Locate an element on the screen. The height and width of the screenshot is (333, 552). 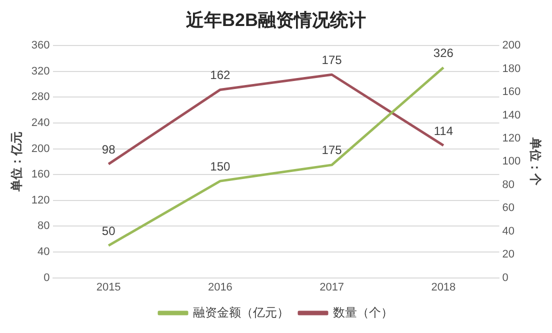
data-label: 150 is located at coordinates (220, 166).